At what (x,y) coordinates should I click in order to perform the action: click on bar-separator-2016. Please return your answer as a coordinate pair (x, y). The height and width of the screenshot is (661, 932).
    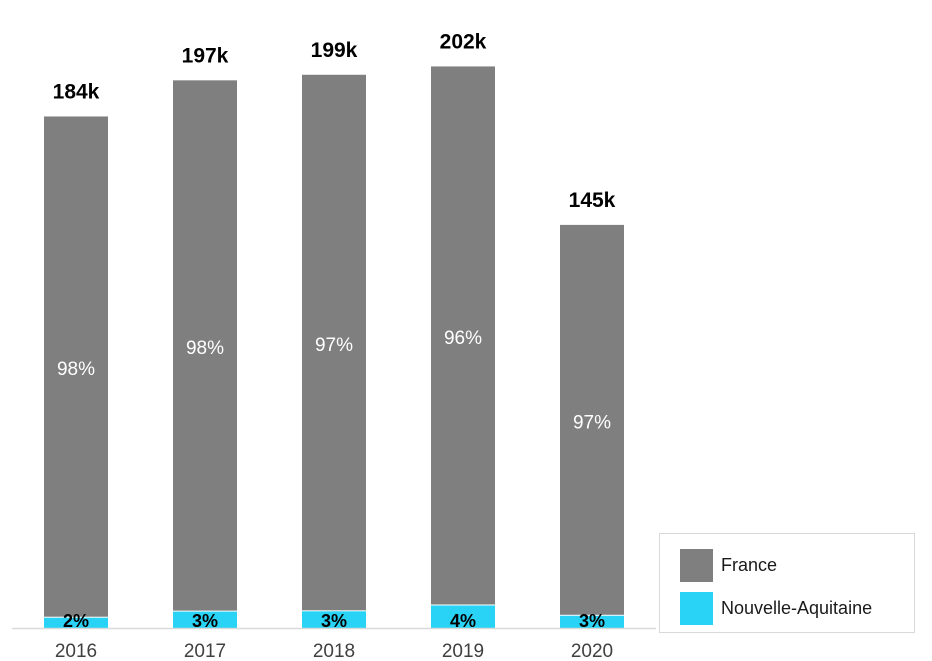
    Looking at the image, I should click on (76, 617).